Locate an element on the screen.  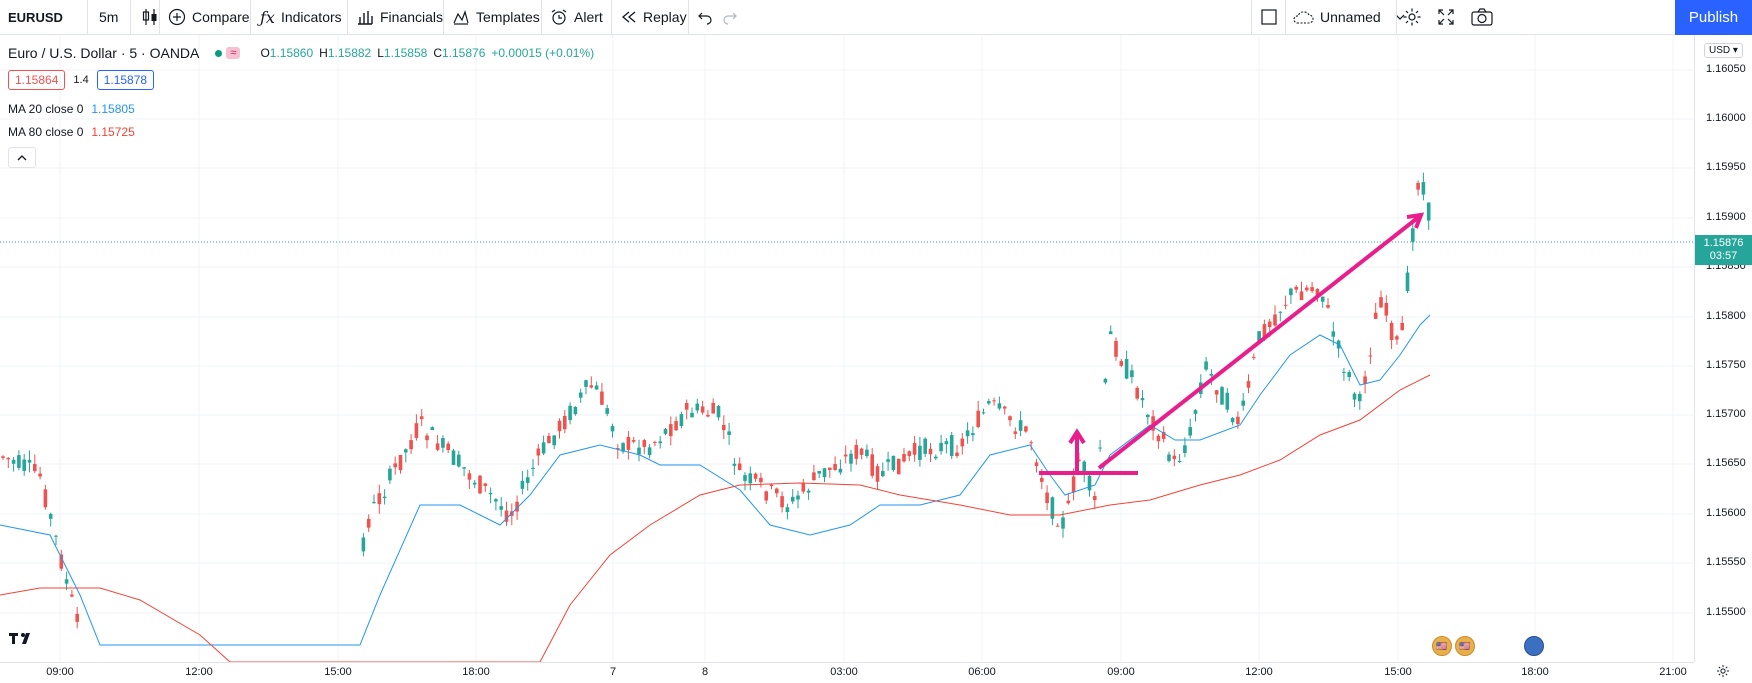
time-tick-label: 03:00 is located at coordinates (844, 672).